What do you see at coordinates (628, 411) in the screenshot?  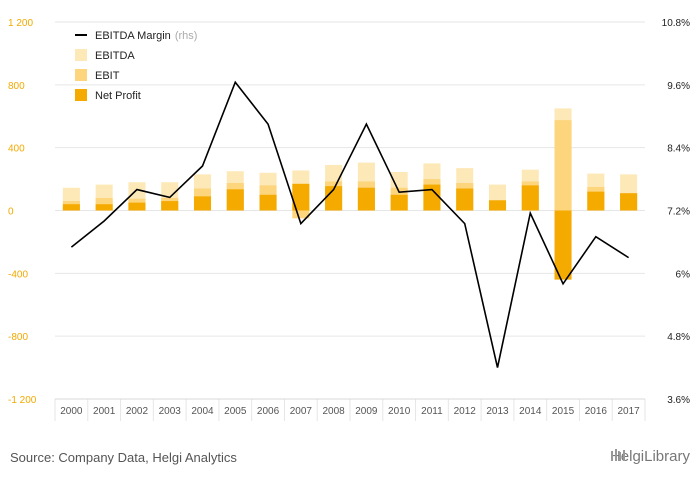 I see `x-tick-label: 2017` at bounding box center [628, 411].